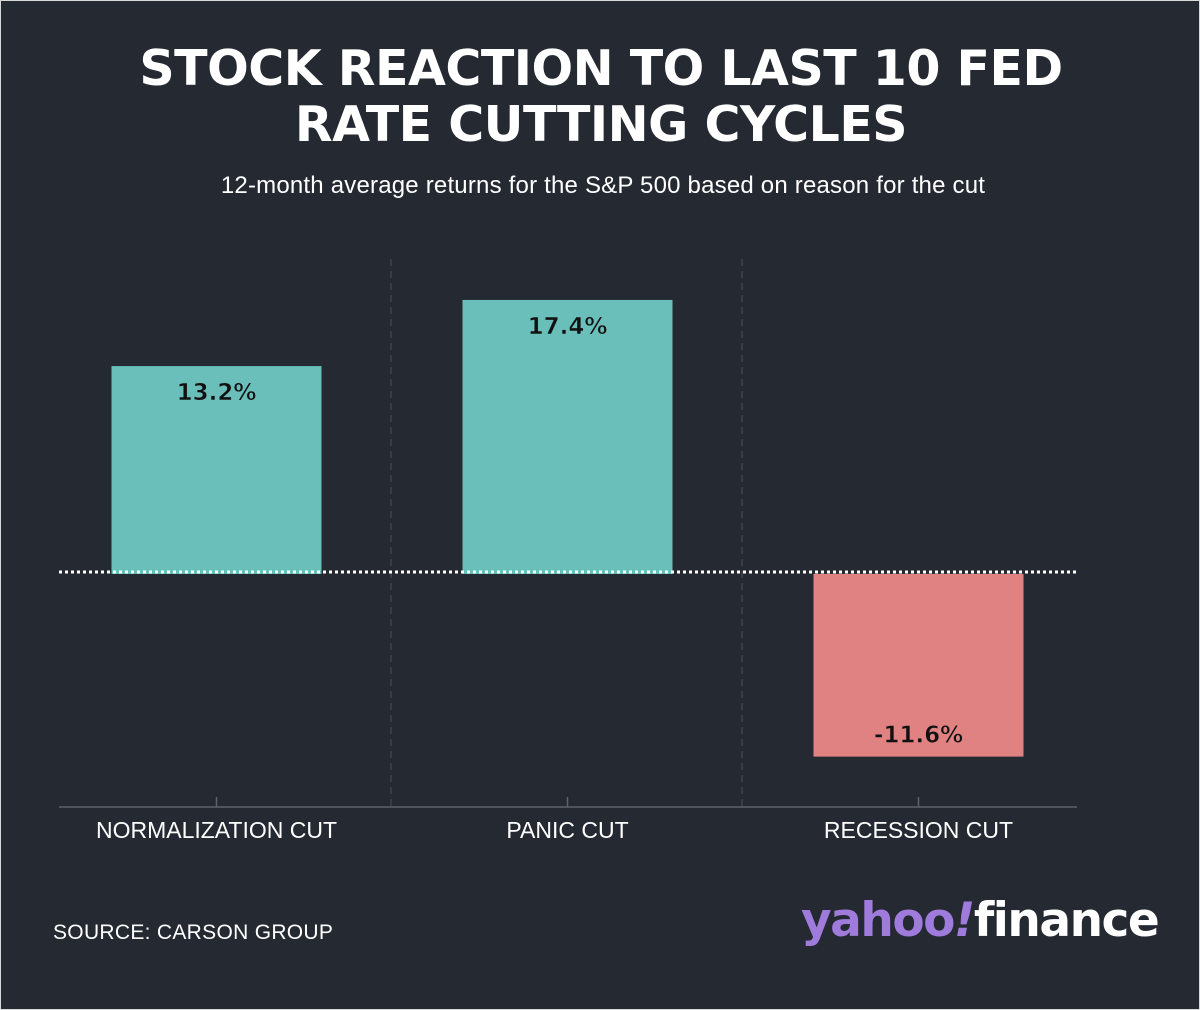  Describe the element at coordinates (216, 830) in the screenshot. I see `x-tick-label: NORMALIZATION CUT` at that location.